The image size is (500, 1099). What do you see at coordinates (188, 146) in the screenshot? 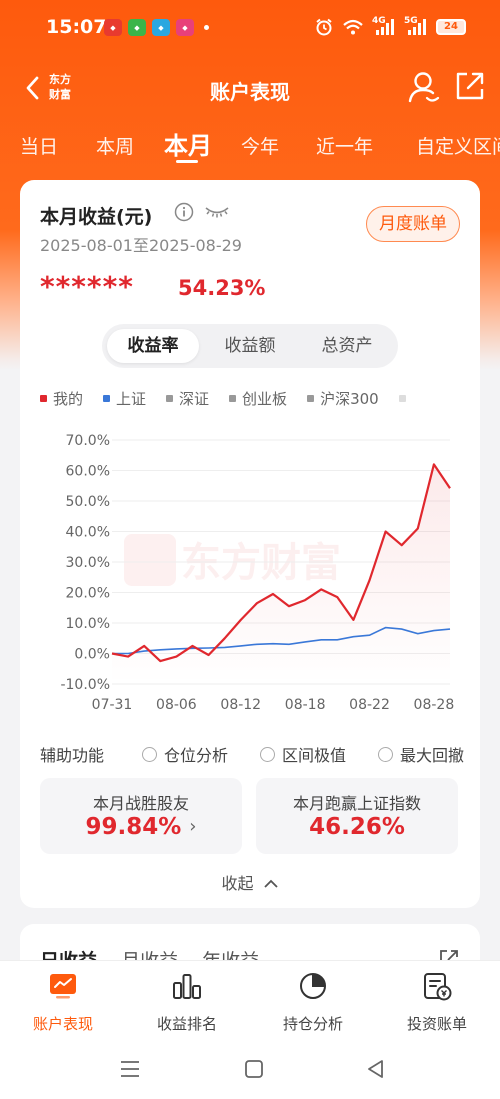
I see `tab-month: 本月` at bounding box center [188, 146].